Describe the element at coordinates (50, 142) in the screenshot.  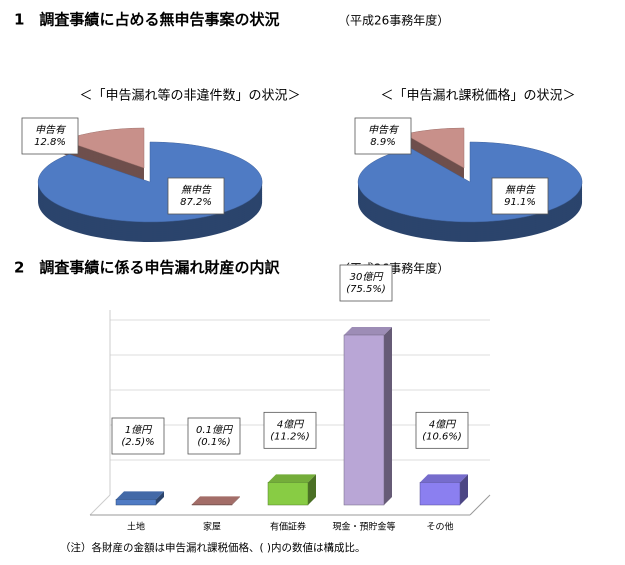
I see `data-label: 12.8%` at that location.